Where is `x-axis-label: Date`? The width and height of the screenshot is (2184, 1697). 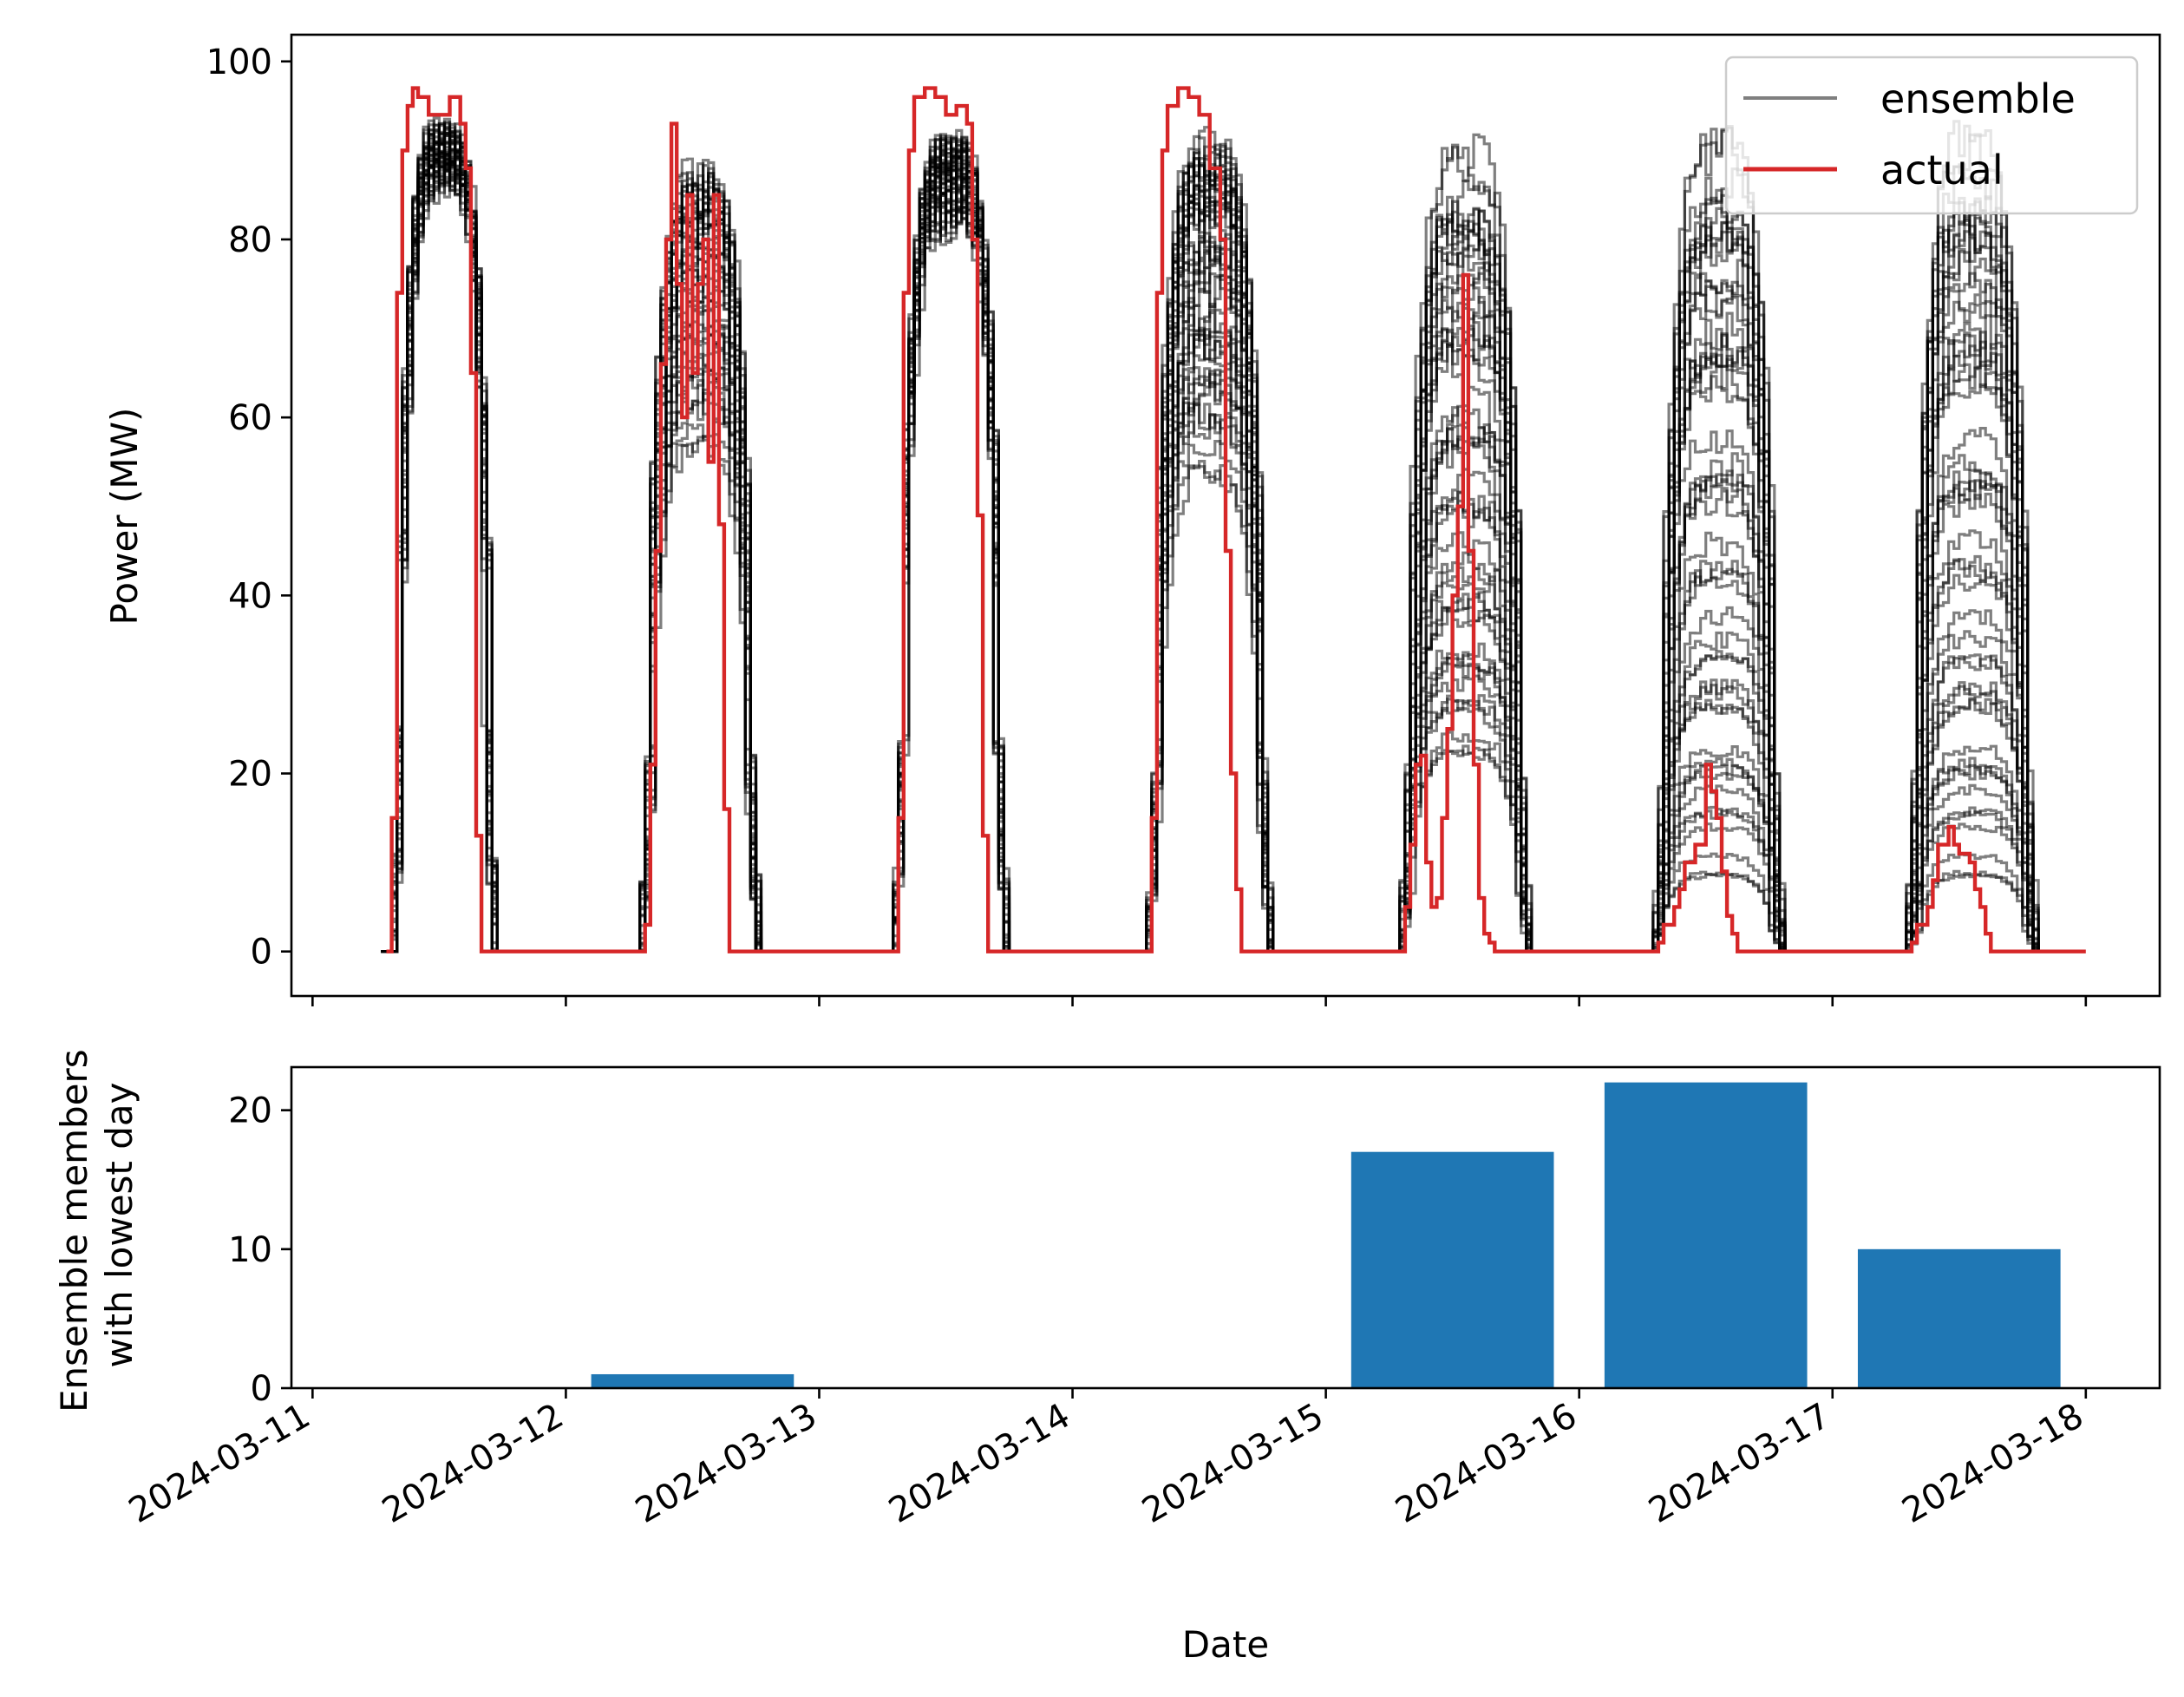
x-axis-label: Date is located at coordinates (1225, 1644).